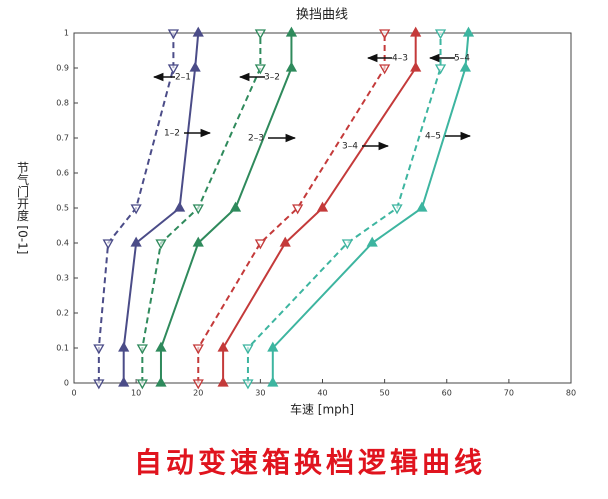 This screenshot has height=499, width=608. Describe the element at coordinates (66, 33) in the screenshot. I see `y-tick-label: 1` at that location.